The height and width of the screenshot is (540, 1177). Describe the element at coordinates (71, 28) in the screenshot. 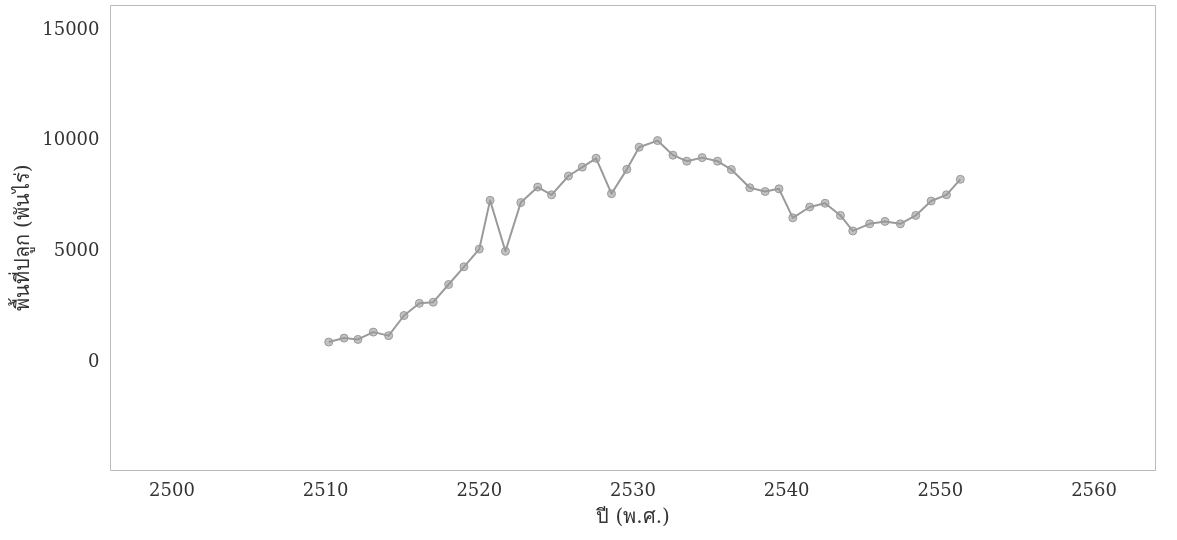

I see `y-tick-label: 15000` at that location.